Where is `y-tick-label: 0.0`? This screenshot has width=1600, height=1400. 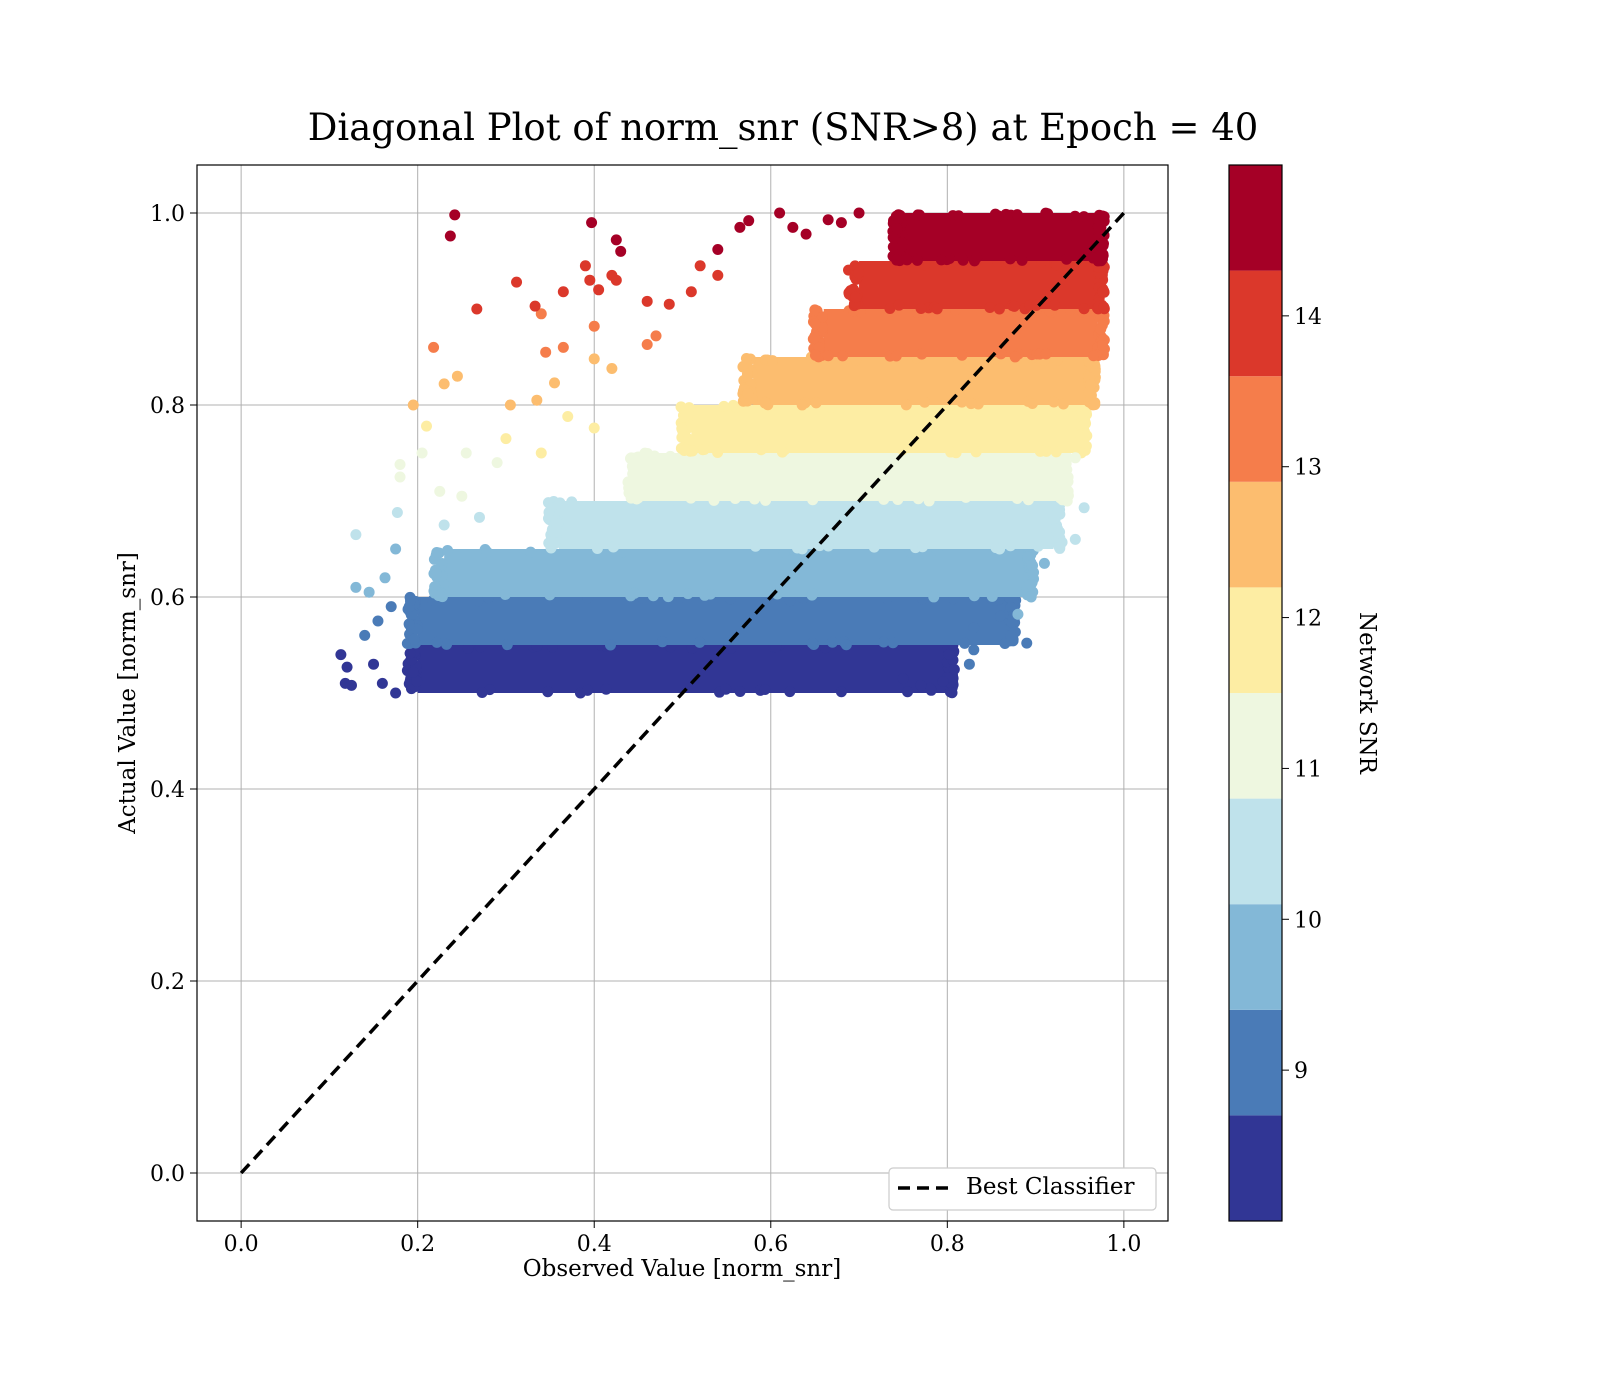
y-tick-label: 0.0 is located at coordinates (167, 1174).